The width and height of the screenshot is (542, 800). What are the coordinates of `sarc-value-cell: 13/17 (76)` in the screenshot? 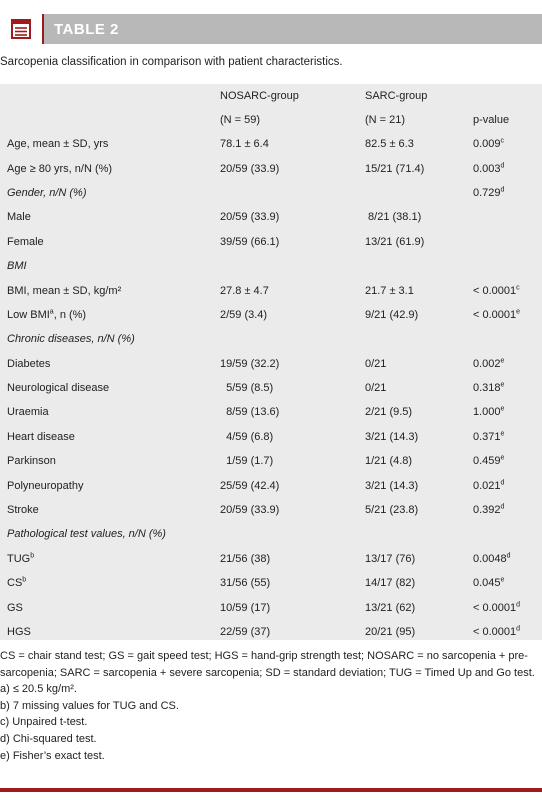 It's located at (390, 558).